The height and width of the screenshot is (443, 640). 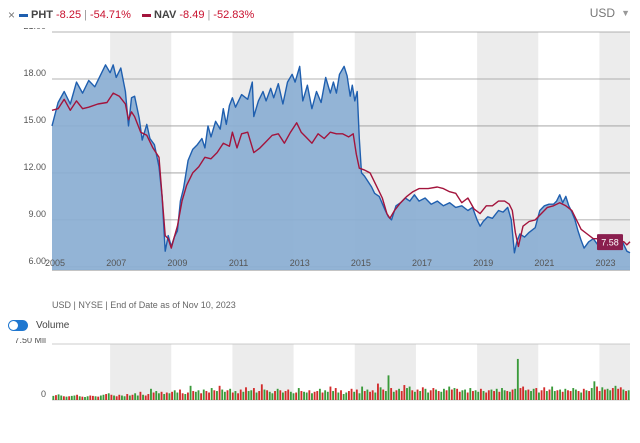 What do you see at coordinates (34, 120) in the screenshot?
I see `y-tick-label: 15.00` at bounding box center [34, 120].